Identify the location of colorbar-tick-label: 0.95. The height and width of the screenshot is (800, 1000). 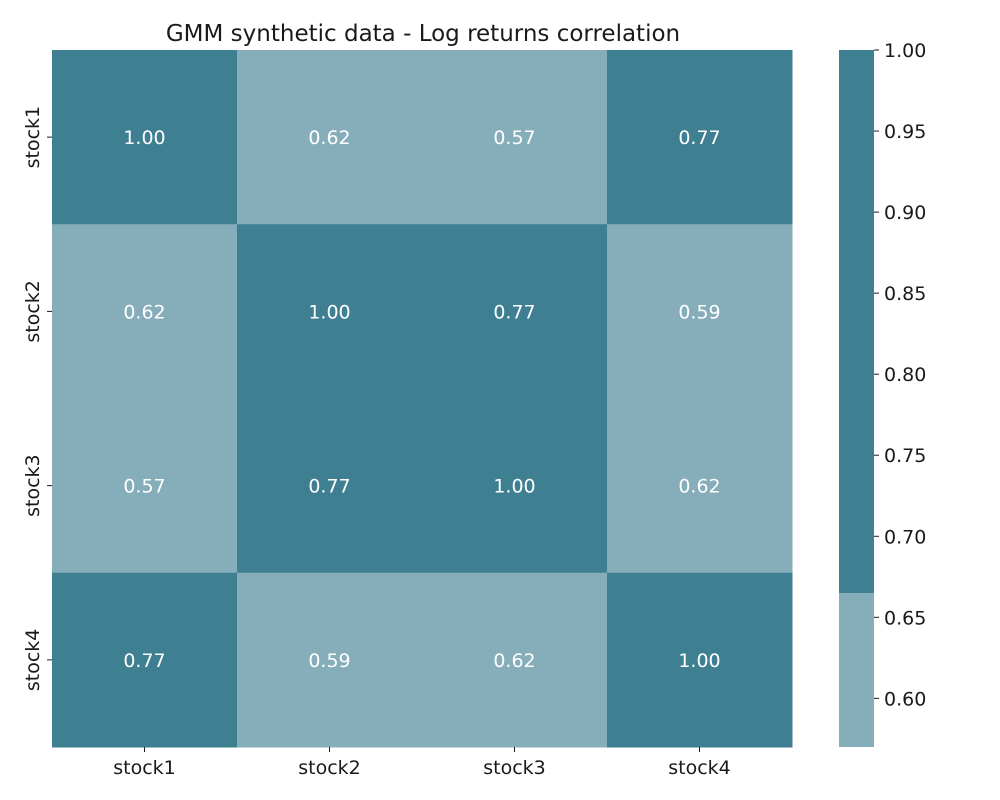
(905, 132).